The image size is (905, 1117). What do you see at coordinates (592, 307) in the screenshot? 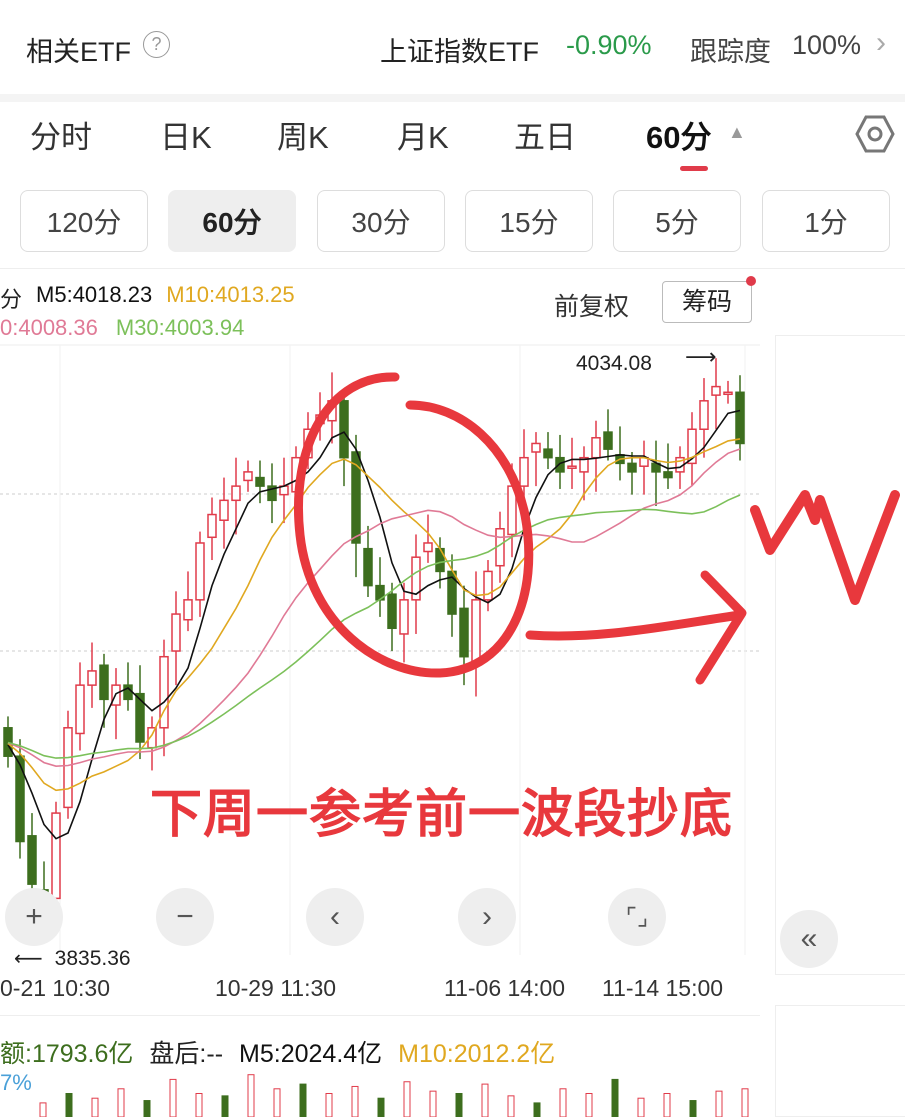
I see `adjust-toggle: 前复权` at bounding box center [592, 307].